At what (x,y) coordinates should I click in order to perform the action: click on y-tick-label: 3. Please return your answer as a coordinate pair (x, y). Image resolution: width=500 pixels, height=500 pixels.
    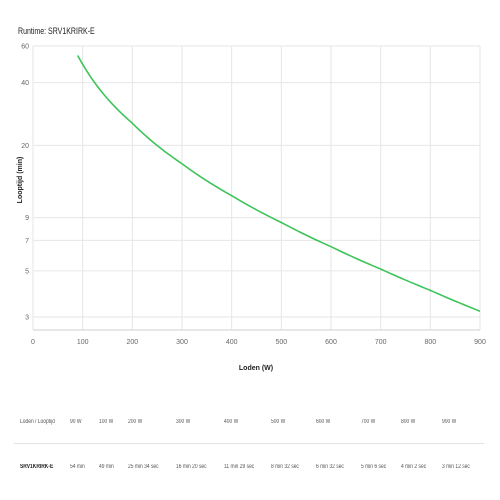
    Looking at the image, I should click on (27, 318).